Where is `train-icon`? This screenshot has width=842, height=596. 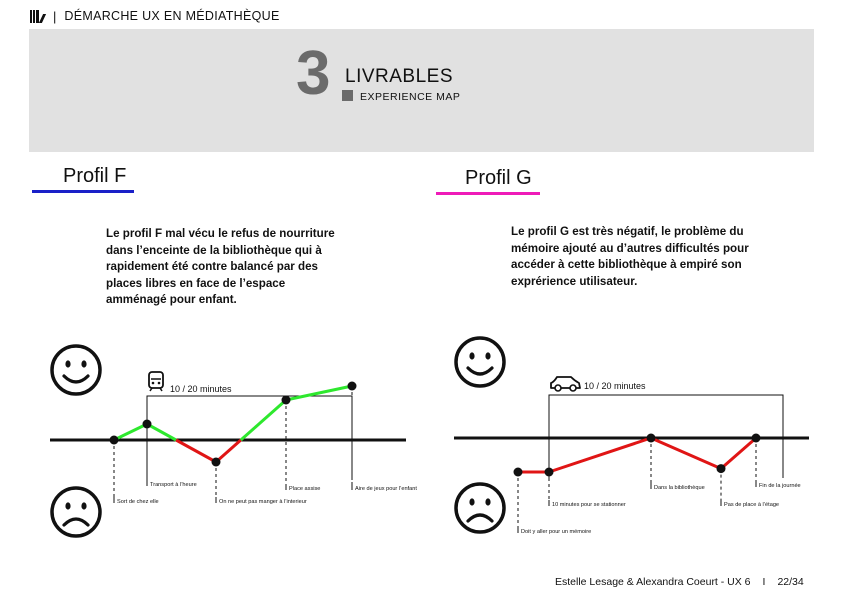
train-icon is located at coordinates (156, 381).